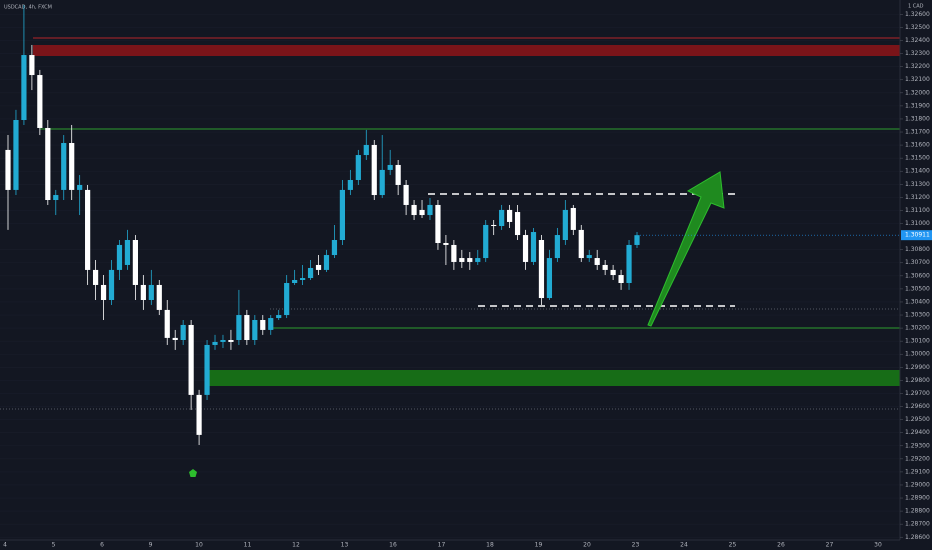 The image size is (932, 550). Describe the element at coordinates (781, 545) in the screenshot. I see `x-tick-label: 26` at that location.